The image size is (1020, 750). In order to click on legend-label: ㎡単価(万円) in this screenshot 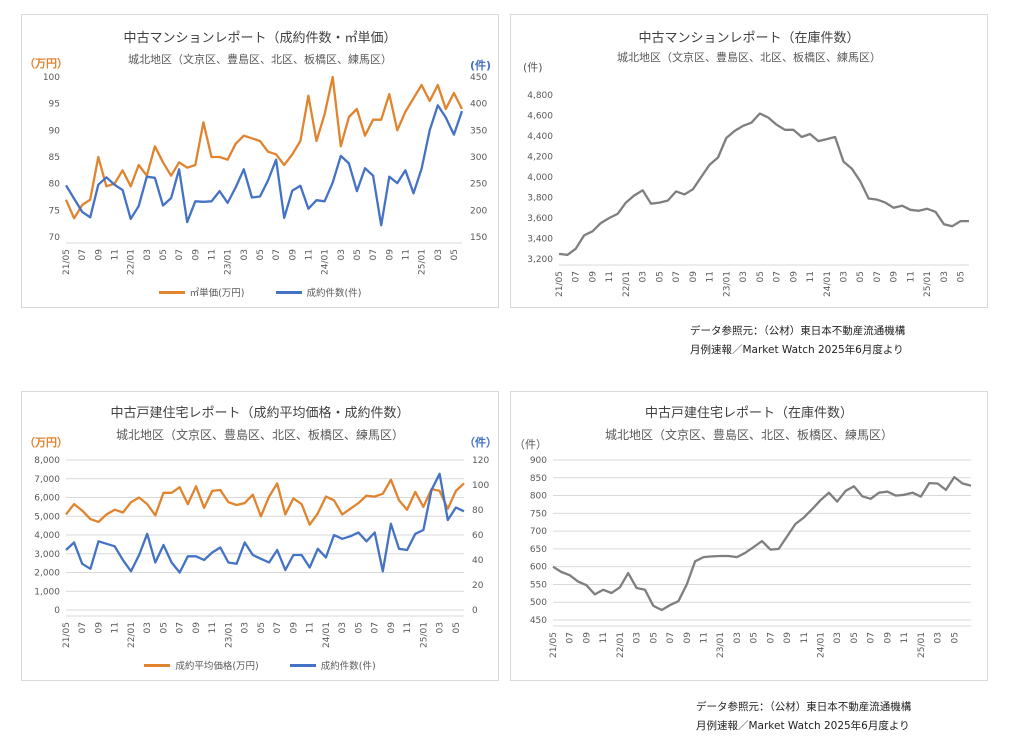, I will do `click(217, 293)`.